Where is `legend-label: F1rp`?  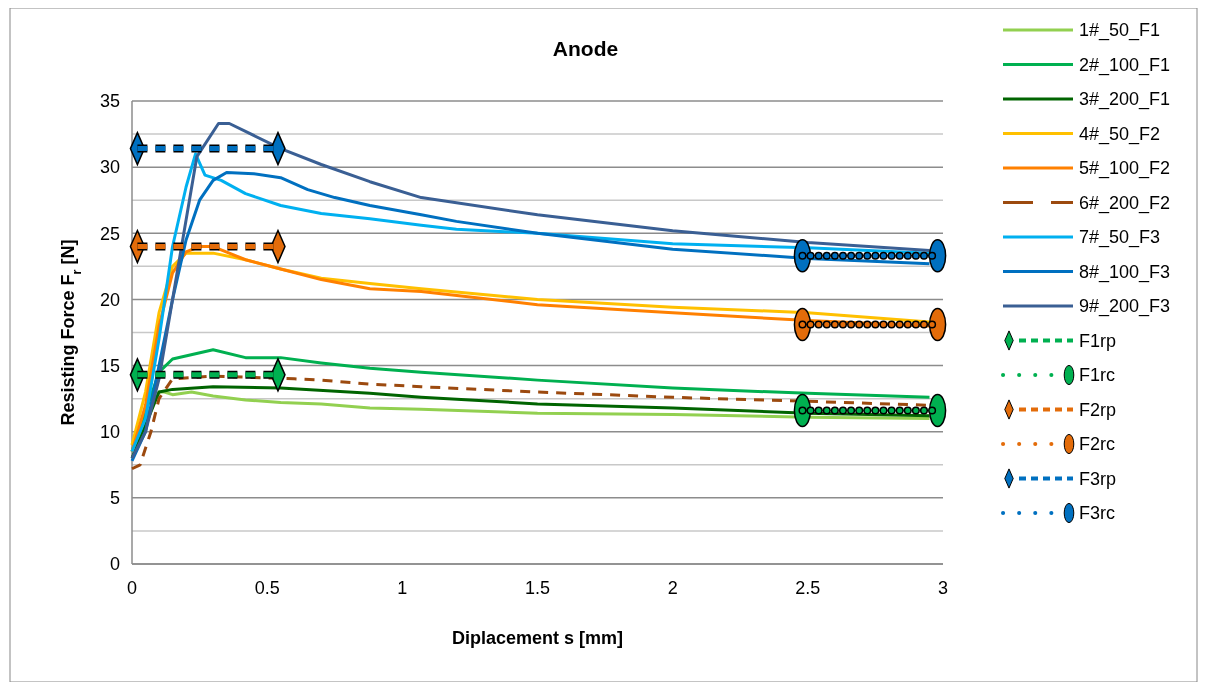 legend-label: F1rp is located at coordinates (1098, 340).